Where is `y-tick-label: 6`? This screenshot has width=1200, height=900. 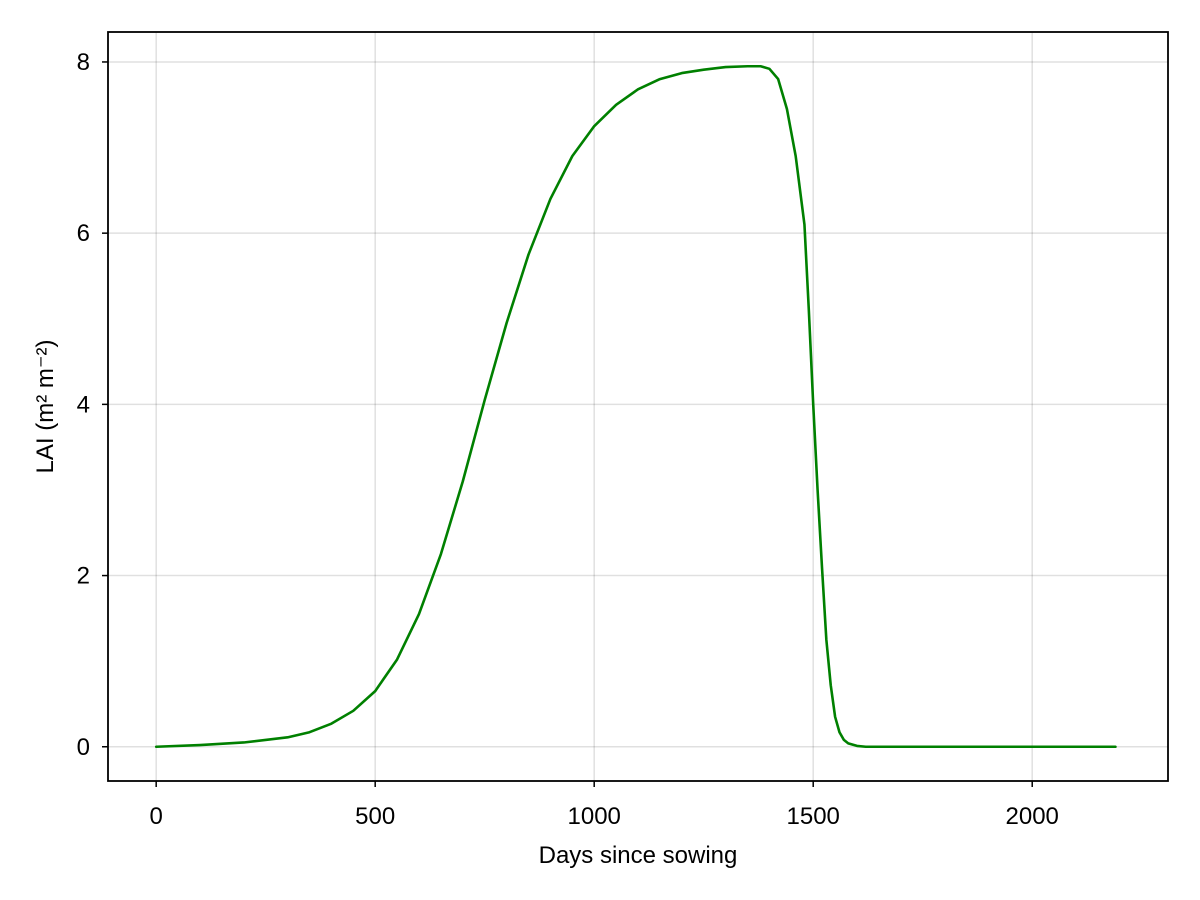 y-tick-label: 6 is located at coordinates (83, 233).